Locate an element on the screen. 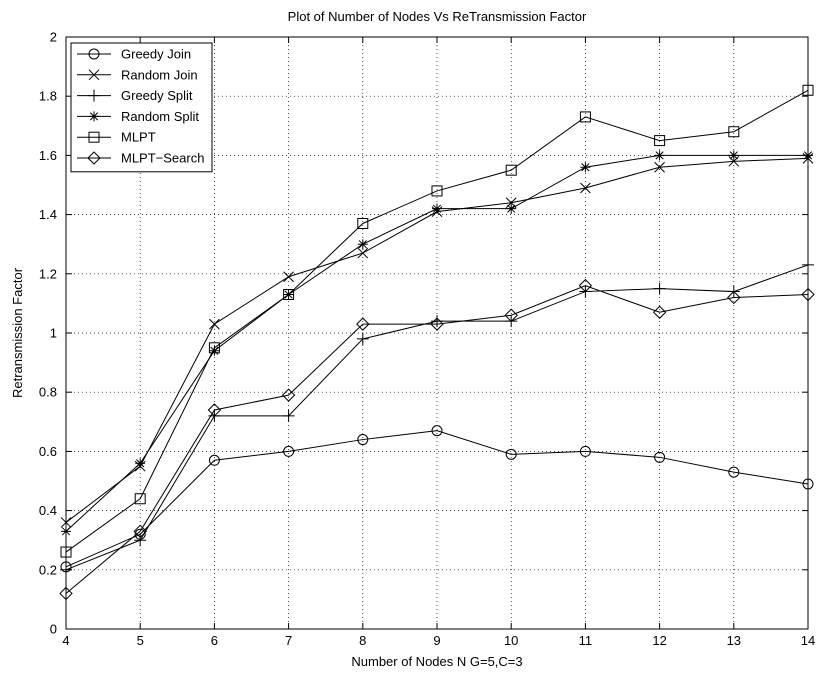 The image size is (820, 675). legend-label: Greedy Join is located at coordinates (156, 54).